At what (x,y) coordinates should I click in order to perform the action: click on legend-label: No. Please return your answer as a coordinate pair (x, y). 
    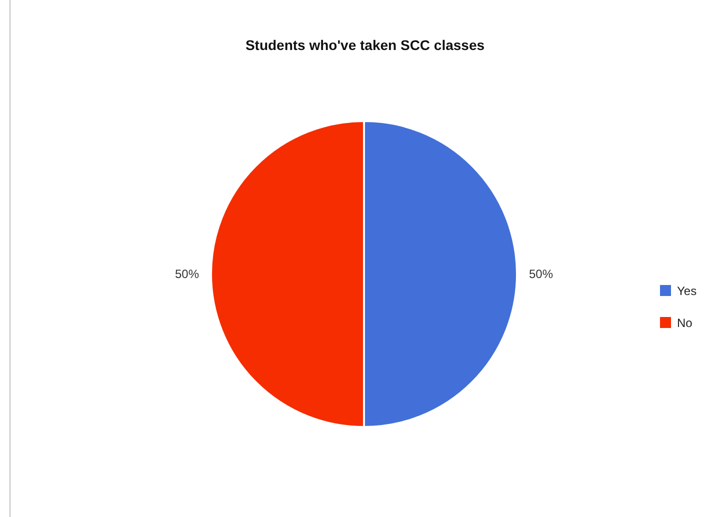
    Looking at the image, I should click on (685, 323).